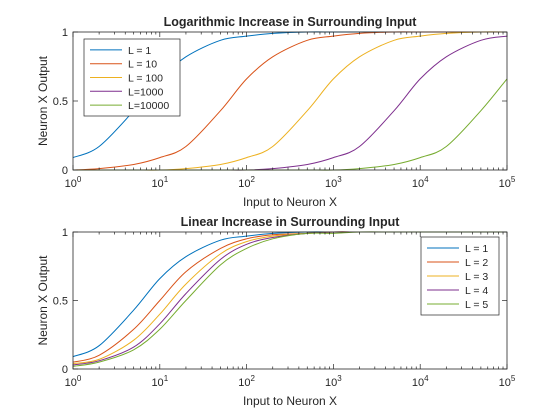  What do you see at coordinates (291, 222) in the screenshot?
I see `chart-title: Linear Increase in Surrounding Input` at bounding box center [291, 222].